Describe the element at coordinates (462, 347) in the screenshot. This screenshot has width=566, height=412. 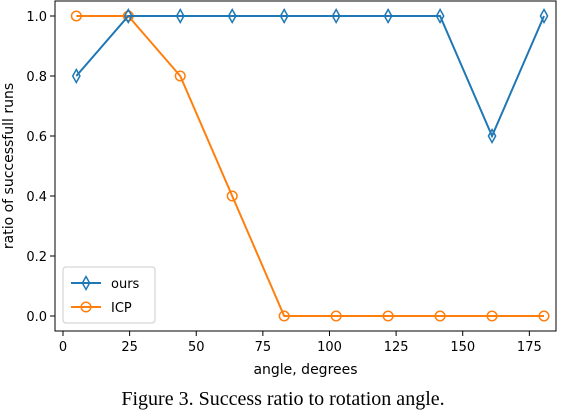
I see `x-tick-label: 150` at that location.